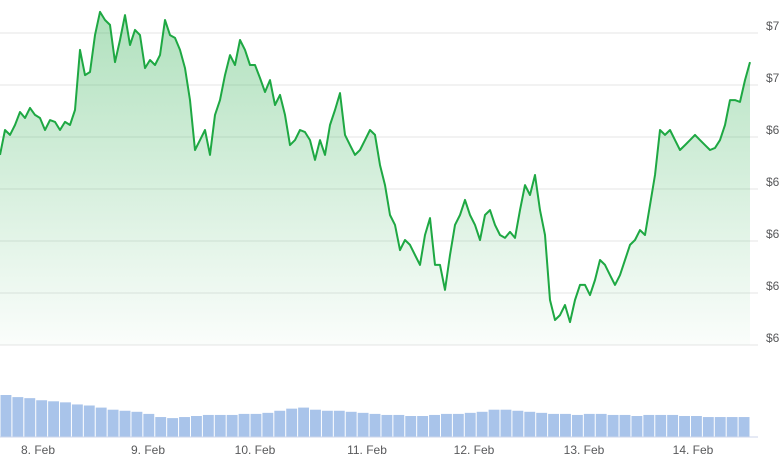 This screenshot has height=470, width=780. I want to click on x-tick-label: 13. Feb, so click(584, 450).